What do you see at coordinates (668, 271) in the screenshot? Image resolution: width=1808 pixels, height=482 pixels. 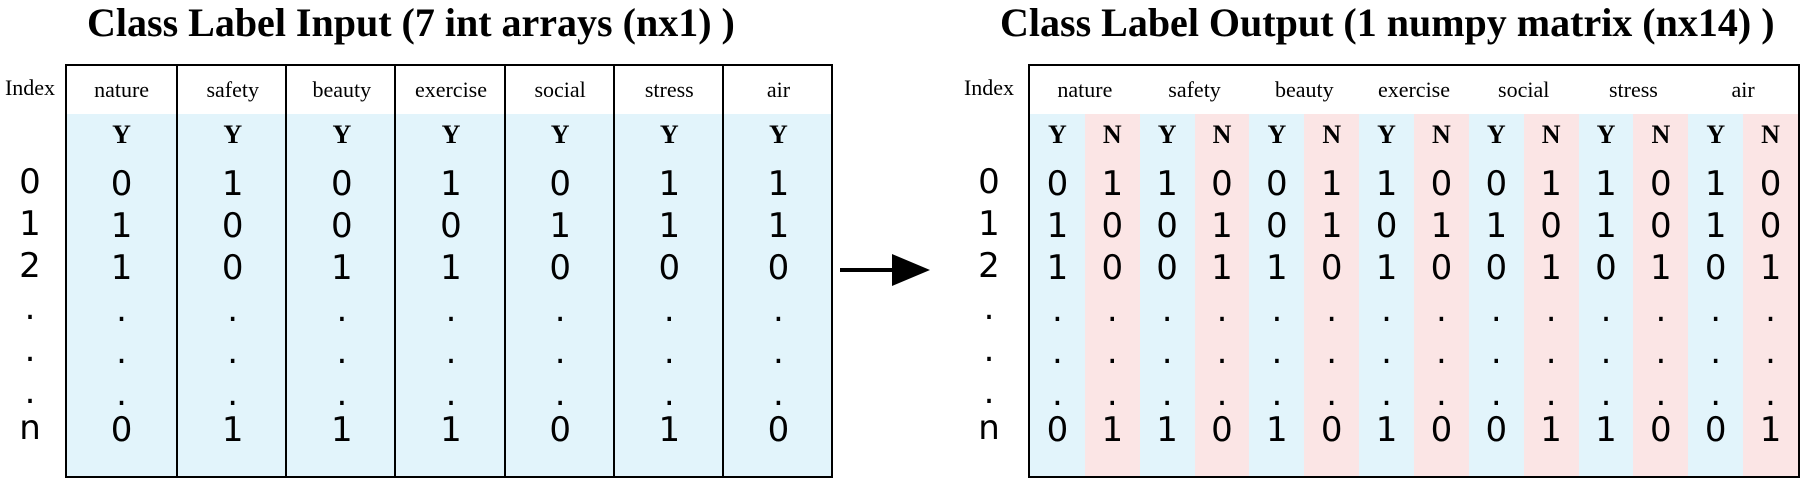 I see `input-column: stress Y 1 1 0... 1` at bounding box center [668, 271].